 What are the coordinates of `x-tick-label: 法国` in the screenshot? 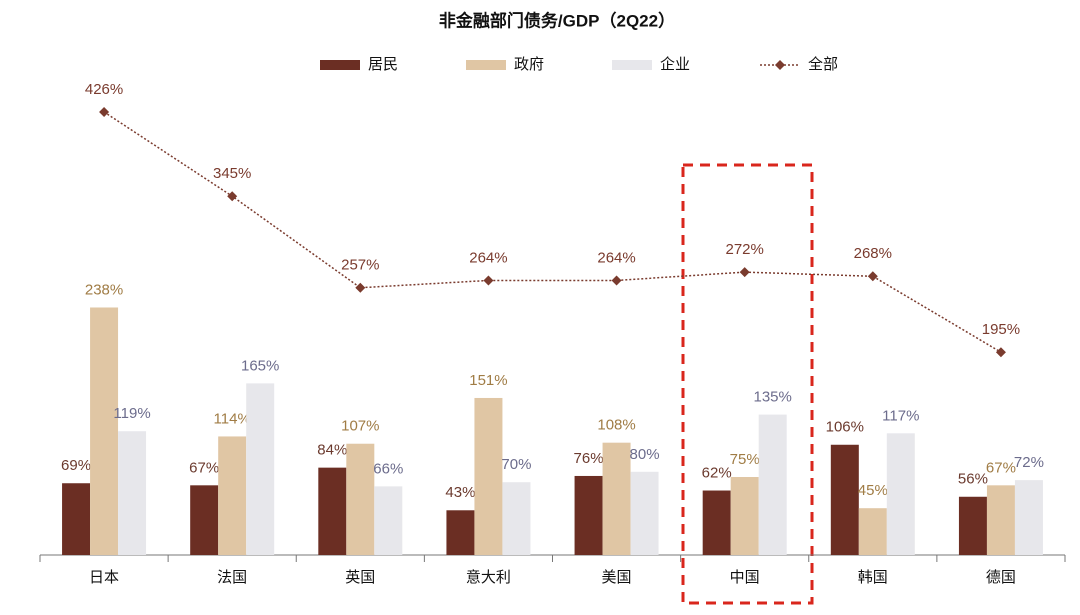 It's located at (232, 577).